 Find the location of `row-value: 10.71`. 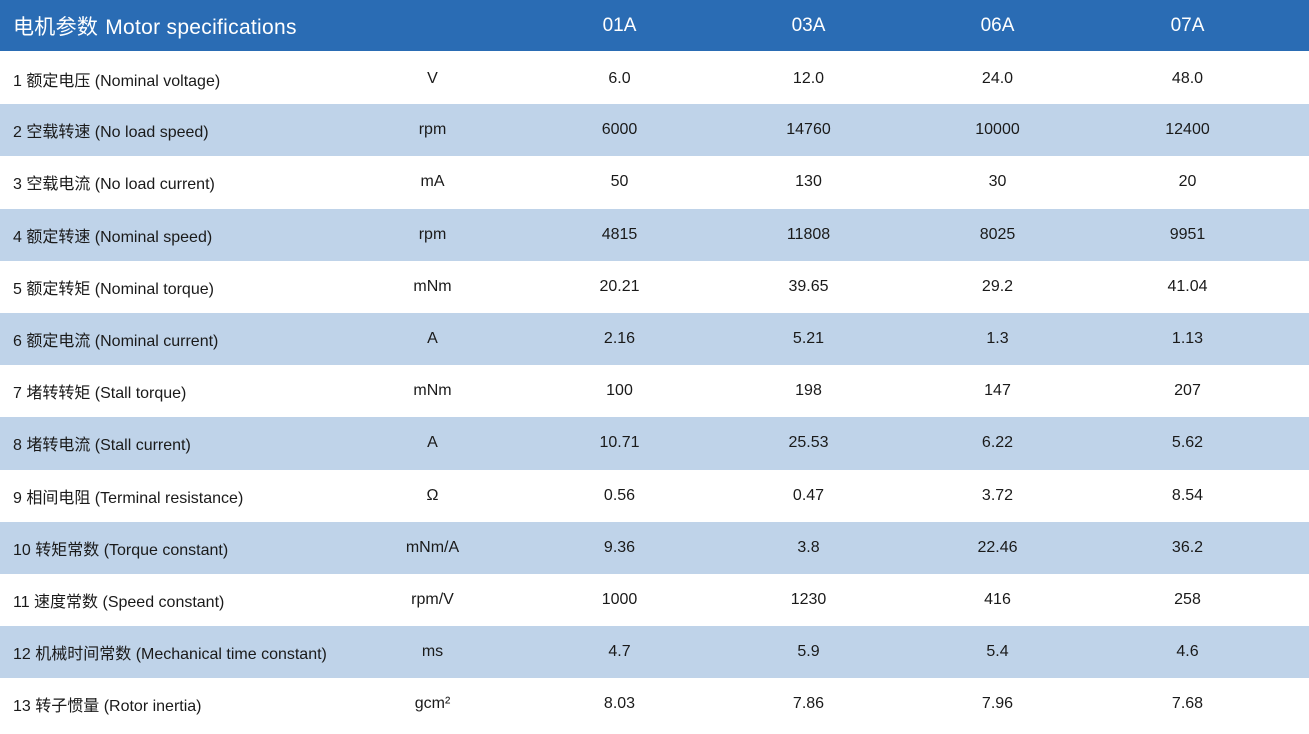

row-value: 10.71 is located at coordinates (619, 443).